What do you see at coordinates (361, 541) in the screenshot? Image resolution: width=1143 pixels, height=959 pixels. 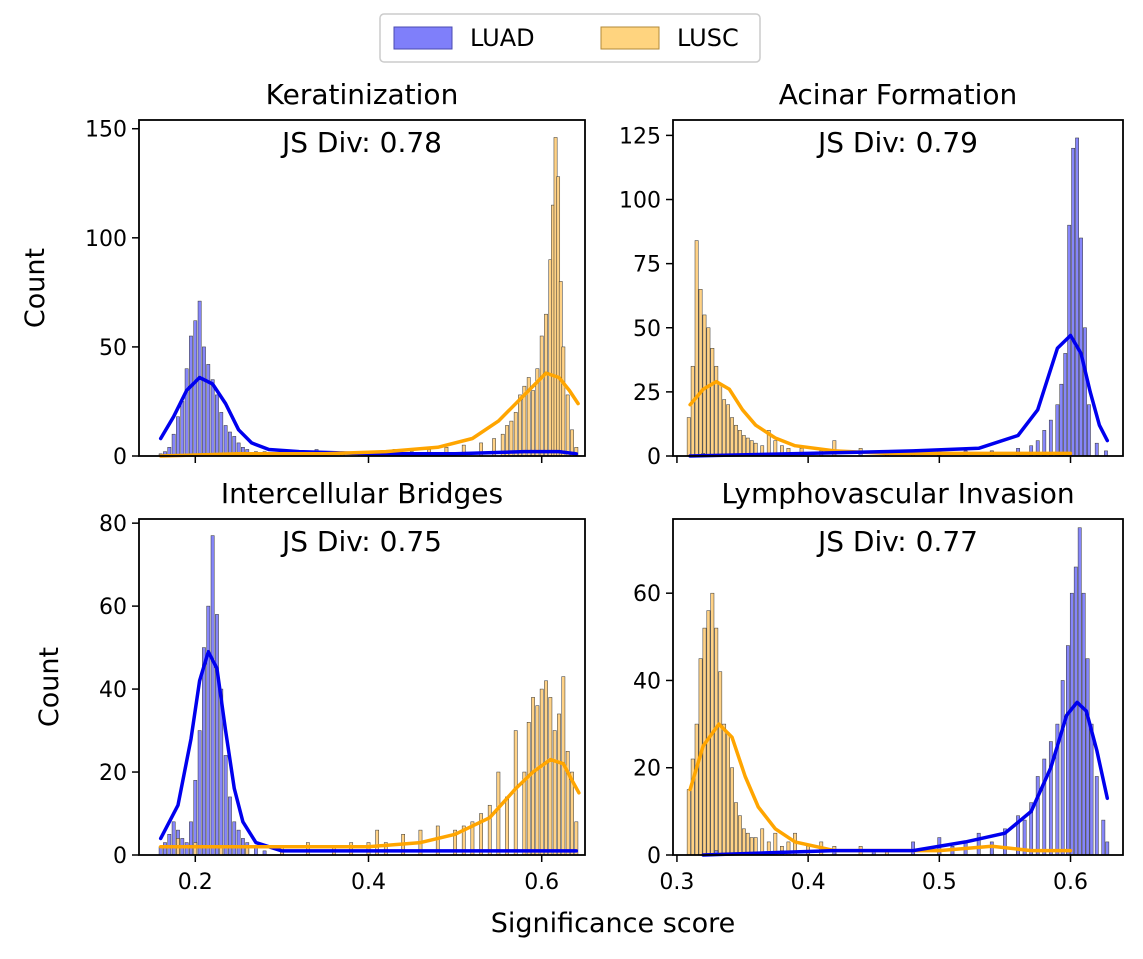 I see `js-div-annotation: JS Div: 0.75` at bounding box center [361, 541].